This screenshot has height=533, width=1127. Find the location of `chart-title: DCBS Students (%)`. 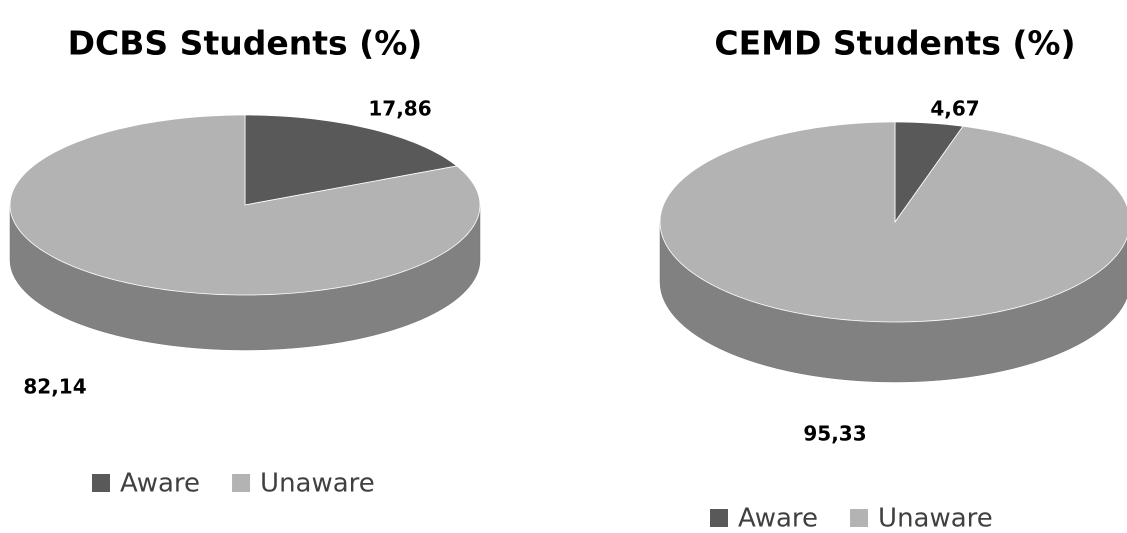

chart-title: DCBS Students (%) is located at coordinates (245, 43).